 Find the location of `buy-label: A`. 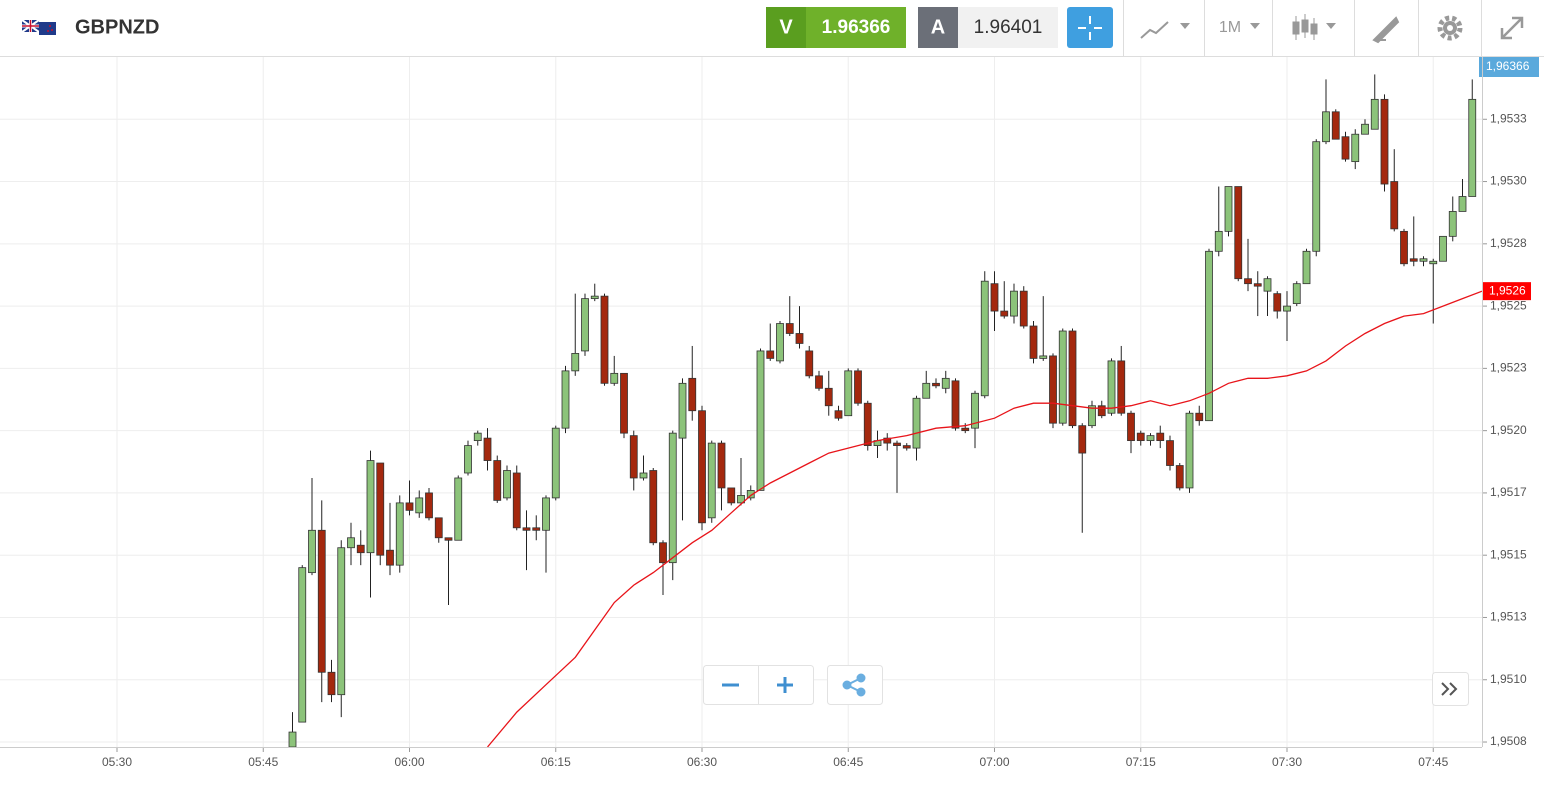

buy-label: A is located at coordinates (938, 27).